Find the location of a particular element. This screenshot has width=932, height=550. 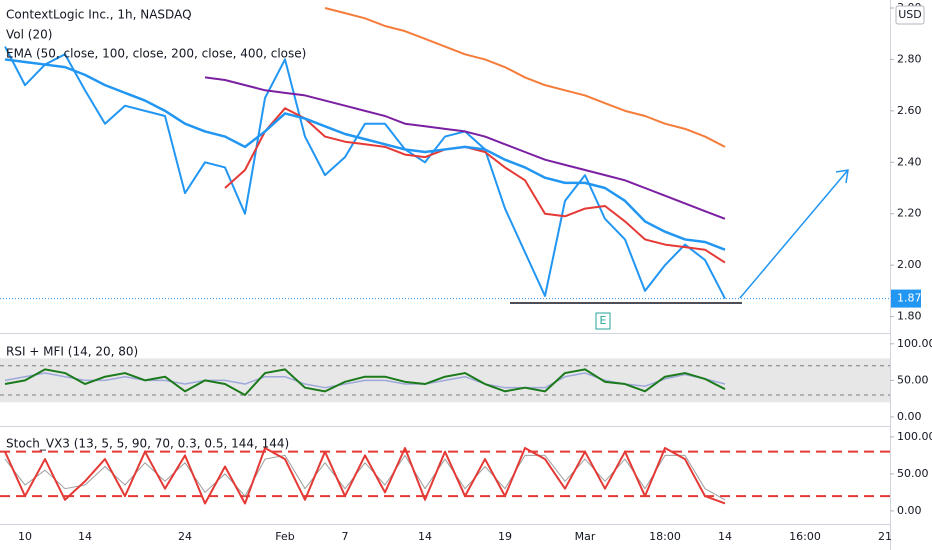

x-tick-label: 7 is located at coordinates (345, 536).